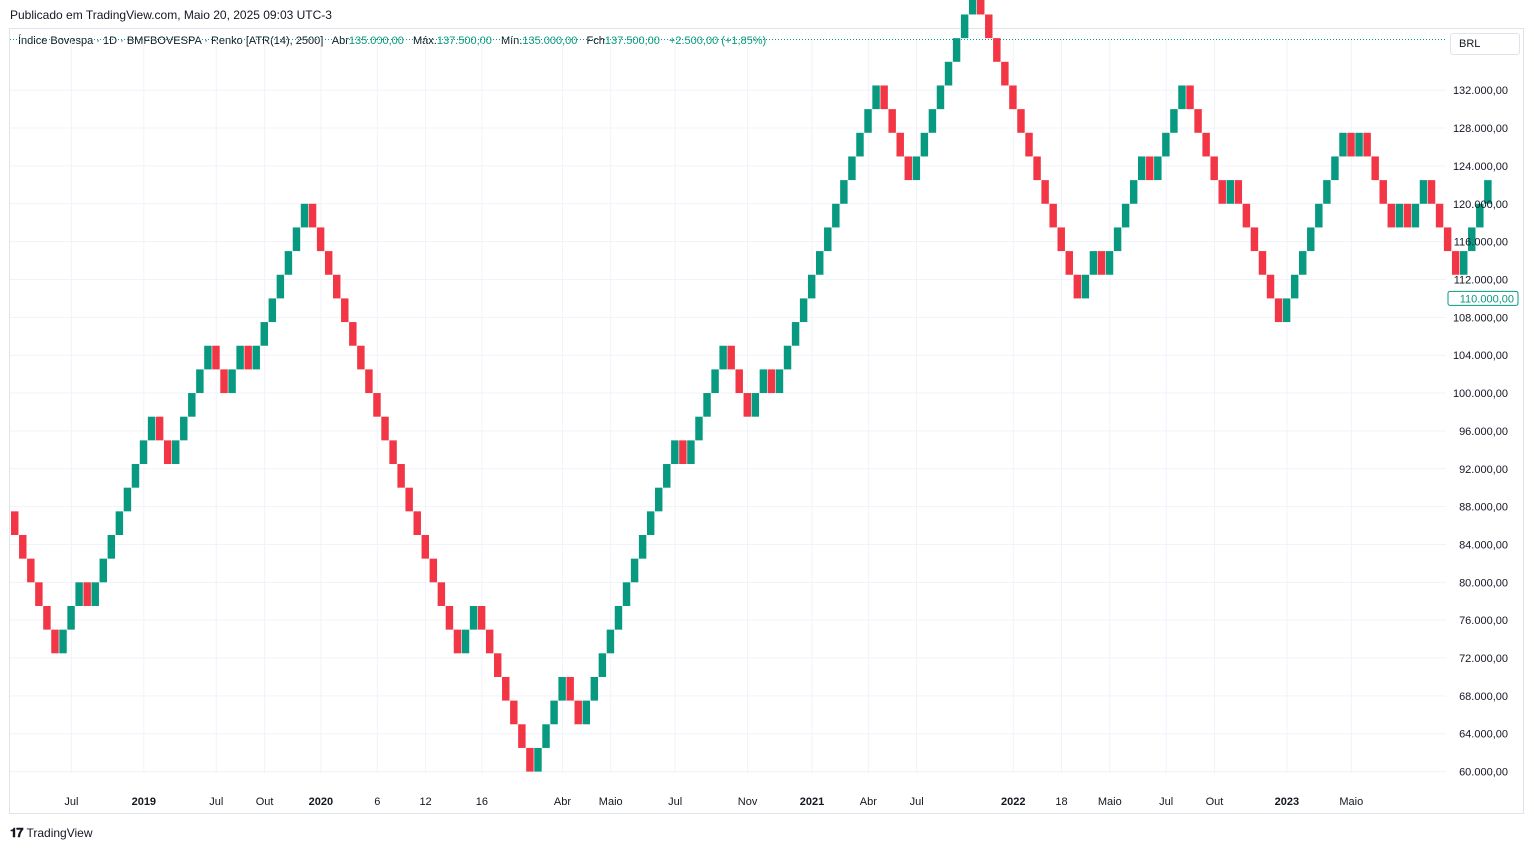  What do you see at coordinates (482, 802) in the screenshot?
I see `x-tick-label: 16` at bounding box center [482, 802].